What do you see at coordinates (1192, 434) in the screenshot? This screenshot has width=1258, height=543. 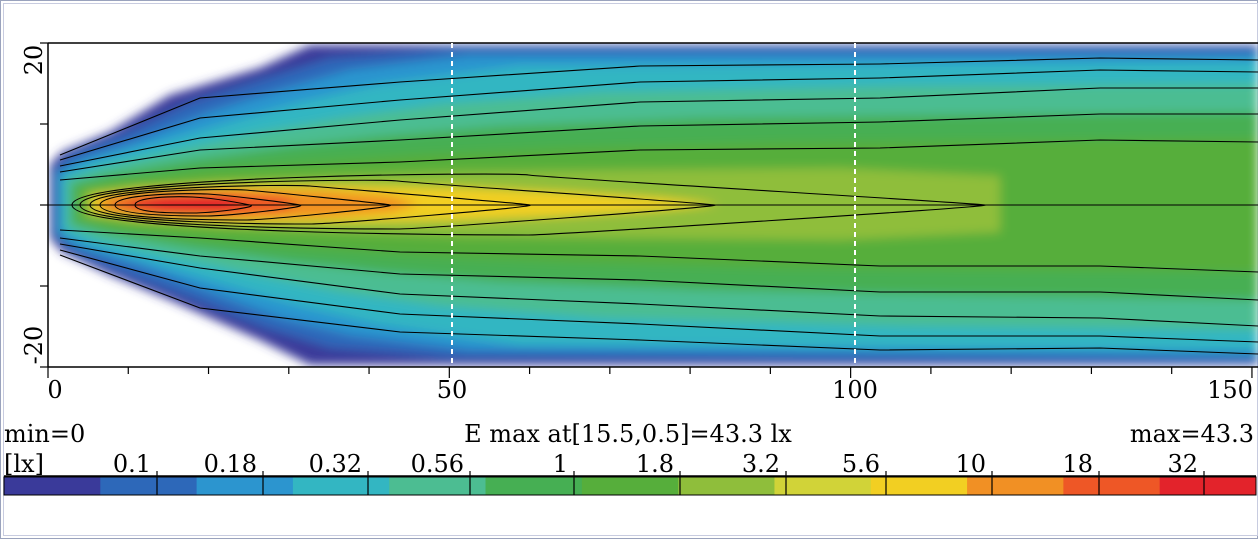 I see `max-label: max=43.3` at bounding box center [1192, 434].